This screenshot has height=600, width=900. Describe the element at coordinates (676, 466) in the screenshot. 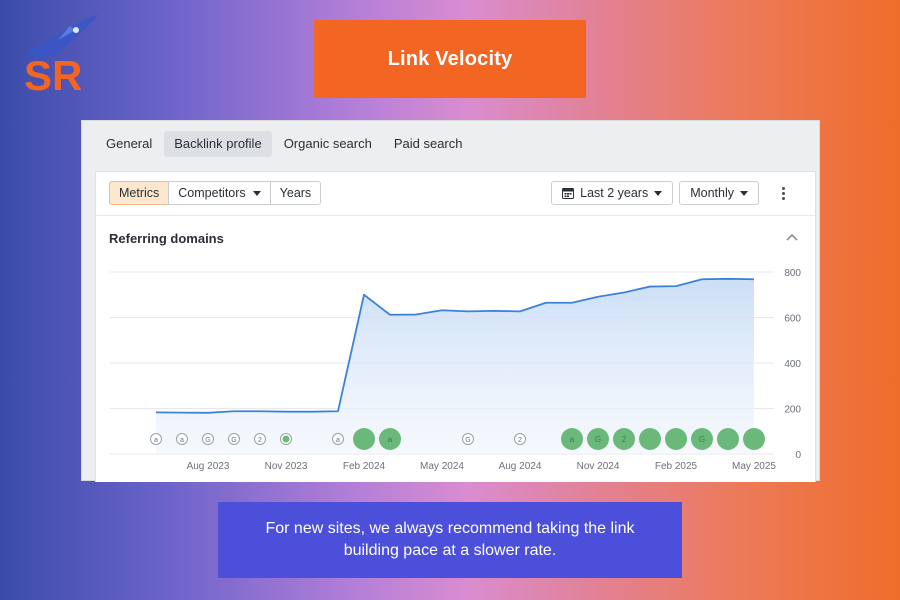

I see `x-tick-label: Feb 2025` at that location.